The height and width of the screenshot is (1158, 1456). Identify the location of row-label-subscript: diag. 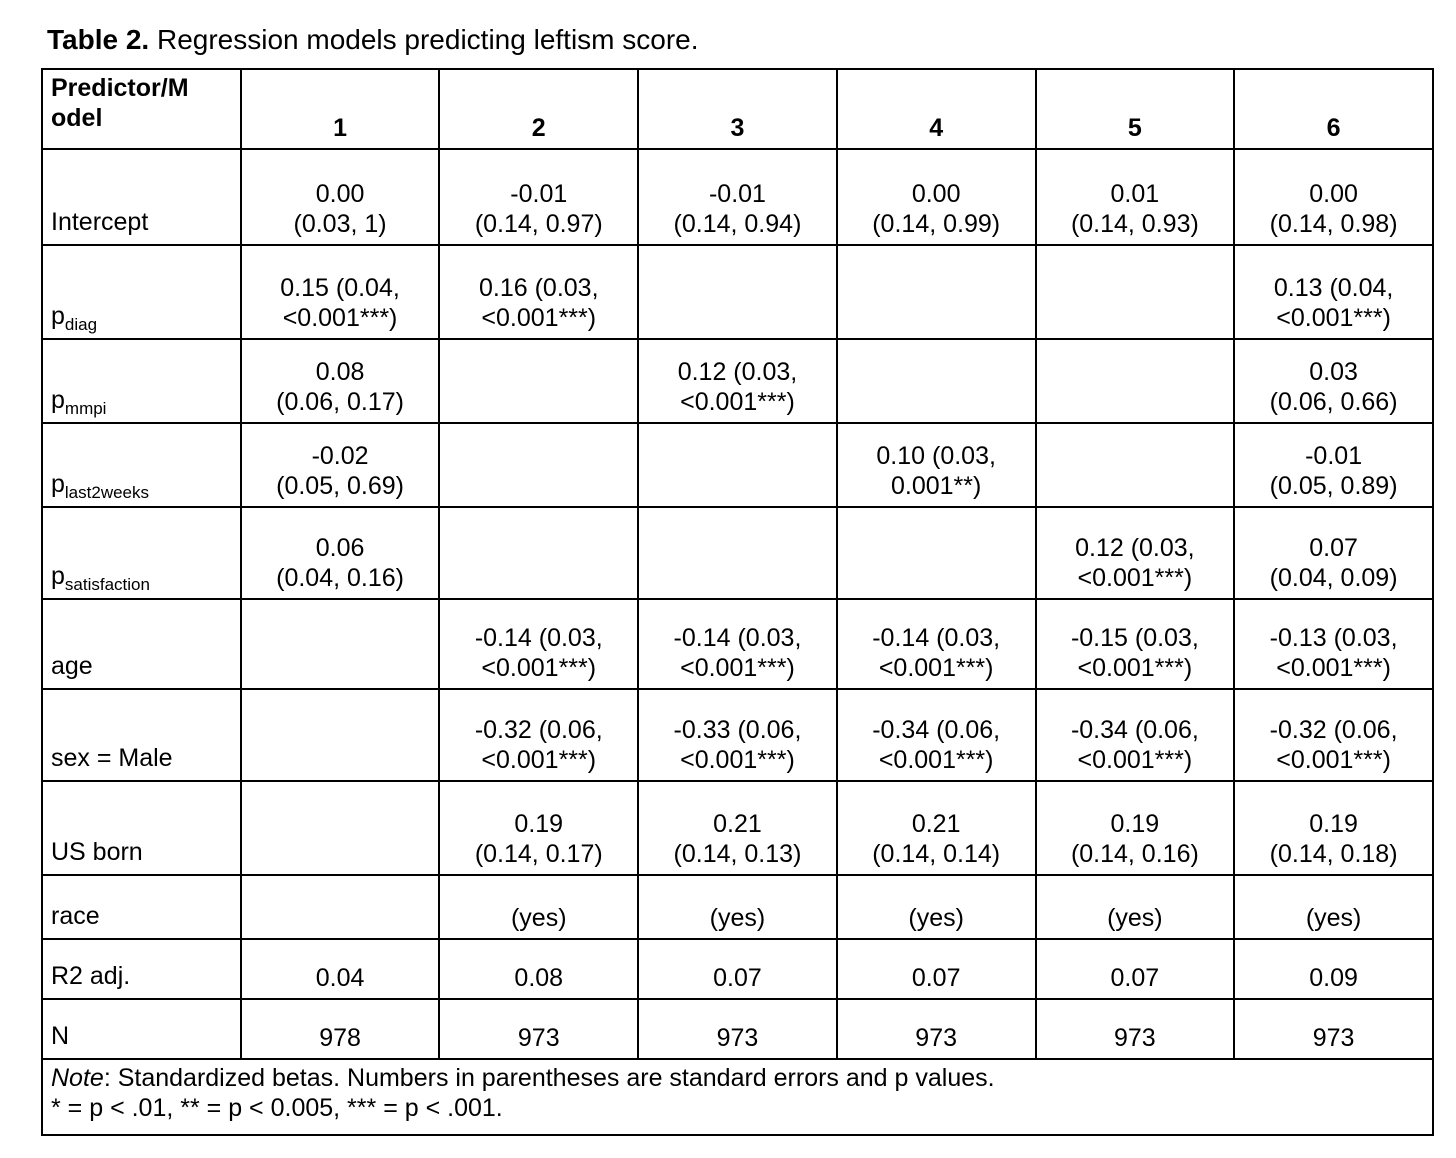
(81, 324).